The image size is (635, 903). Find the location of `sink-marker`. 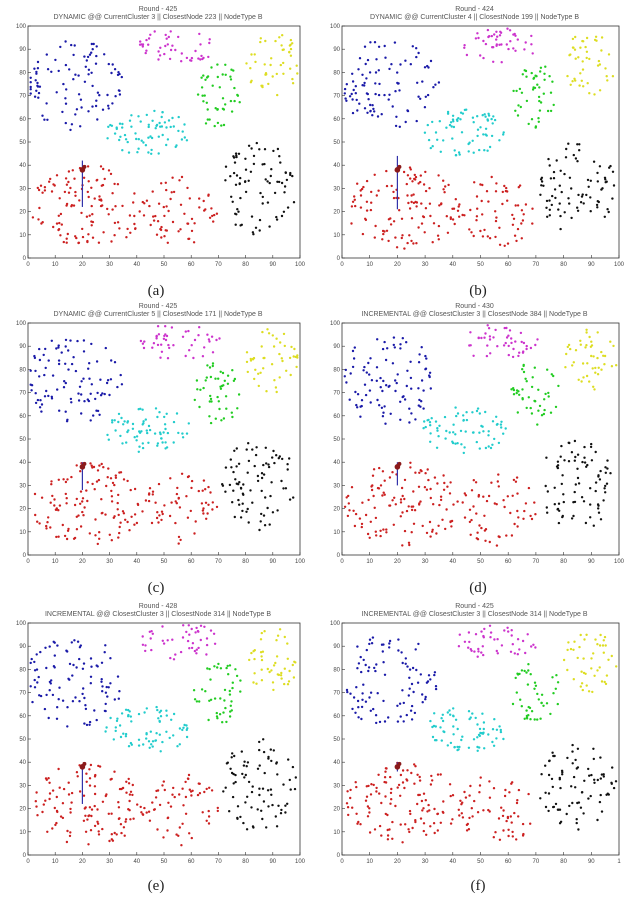

sink-marker is located at coordinates (399, 463).